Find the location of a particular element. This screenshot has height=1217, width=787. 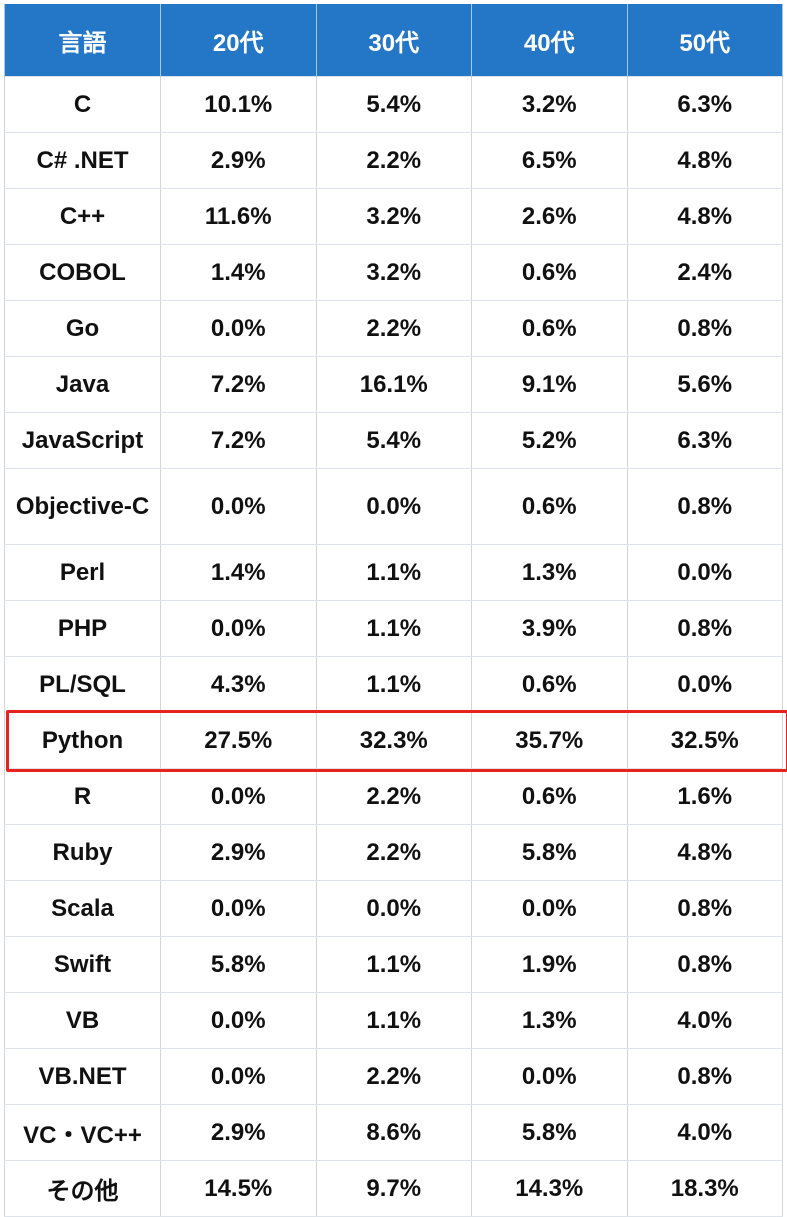

table-row-javascript: JavaScript 7.2% 5.4% 5.2% 6.3% is located at coordinates (393, 440).